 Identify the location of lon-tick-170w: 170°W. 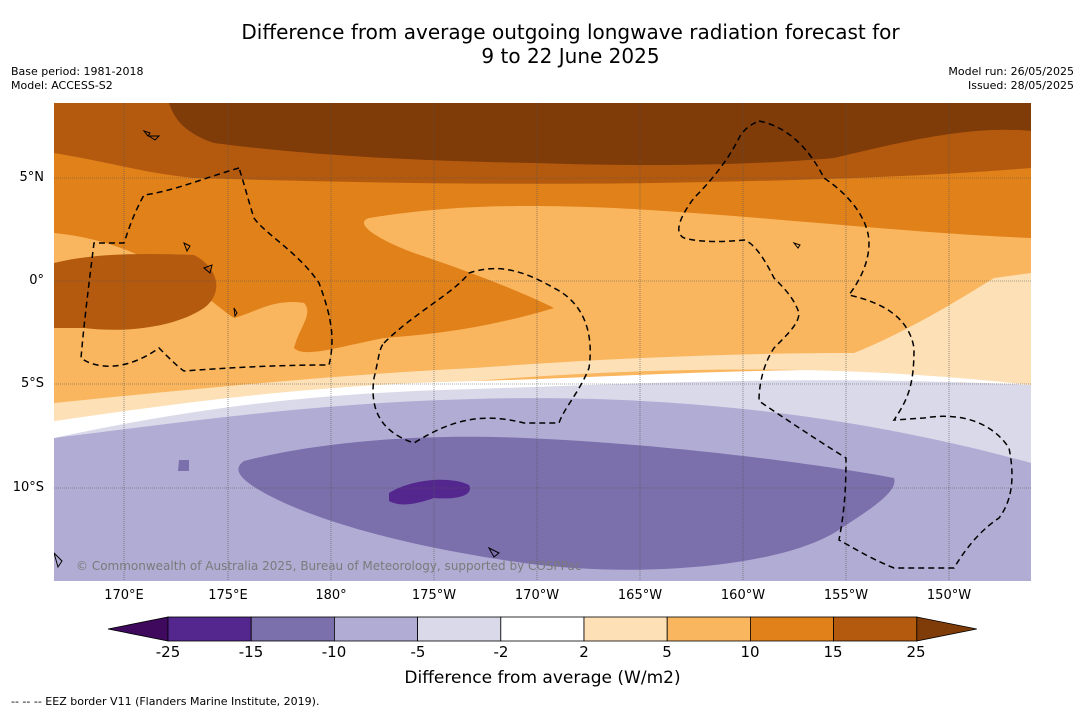
(537, 595).